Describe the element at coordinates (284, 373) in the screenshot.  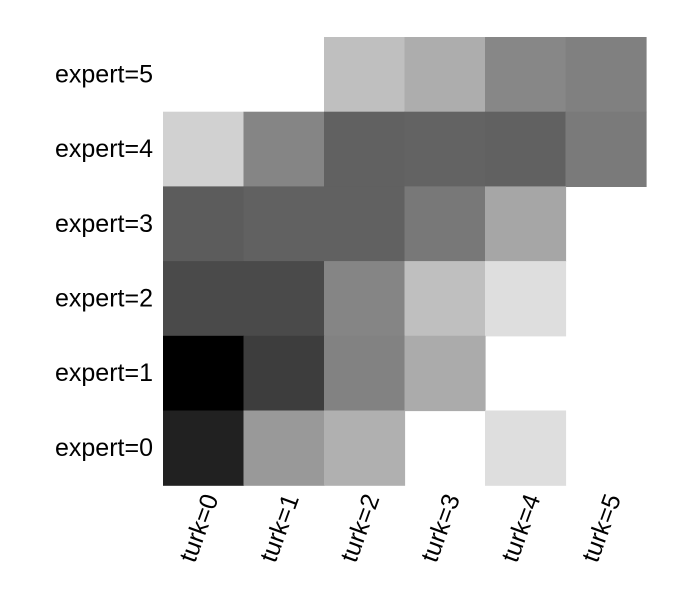
I see `heatmap-cell-r4-c1` at that location.